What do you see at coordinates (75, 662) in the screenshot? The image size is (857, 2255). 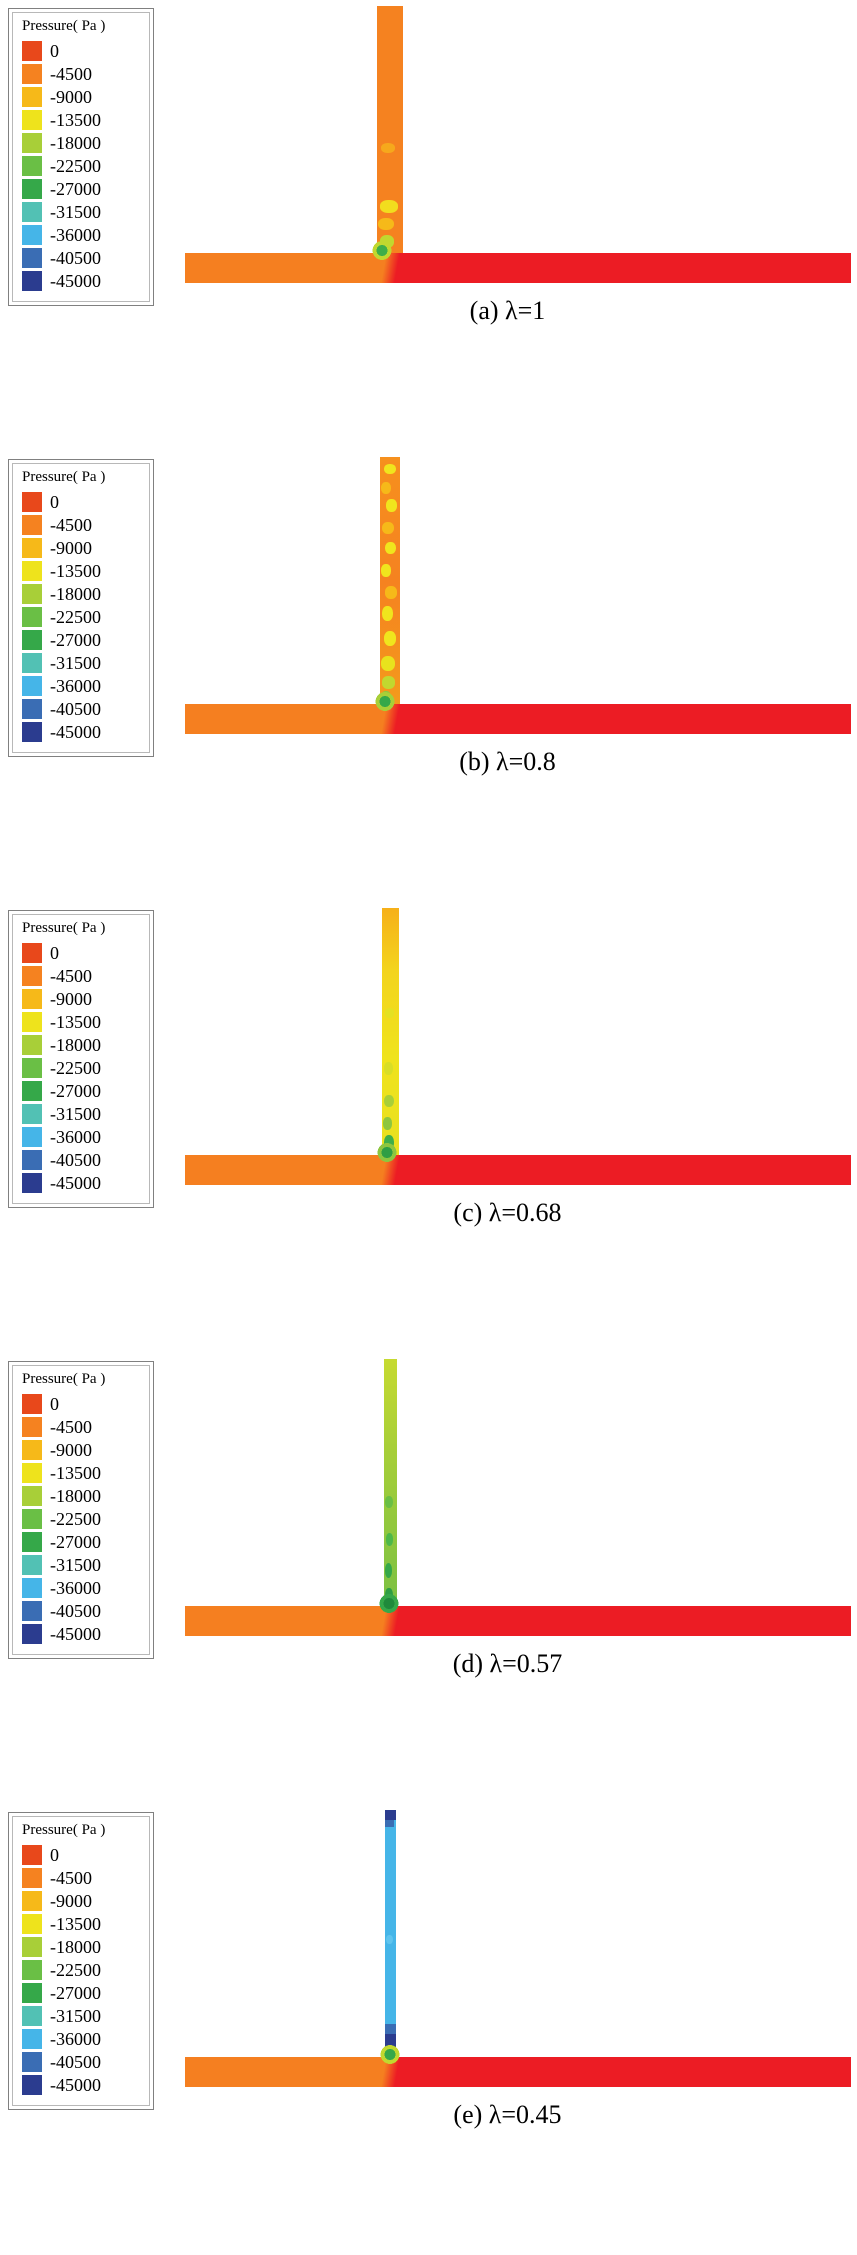 I see `legend-value-label: -31500` at bounding box center [75, 662].